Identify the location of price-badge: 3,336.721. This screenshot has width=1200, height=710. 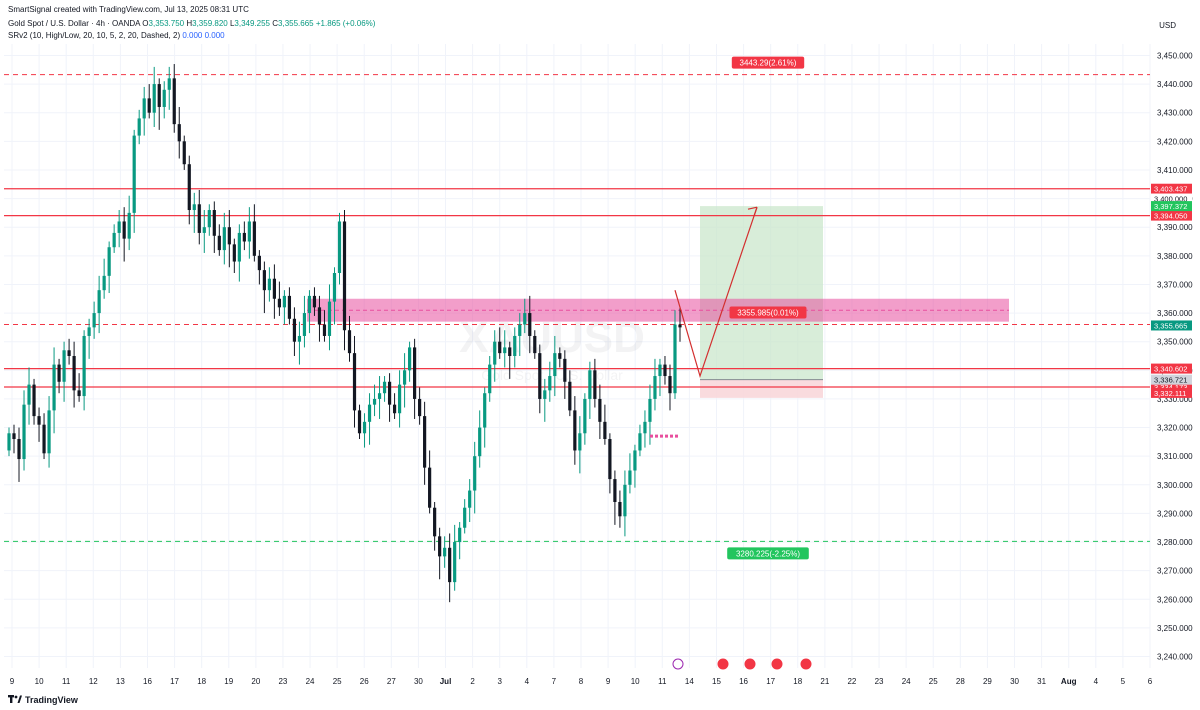
(1170, 380).